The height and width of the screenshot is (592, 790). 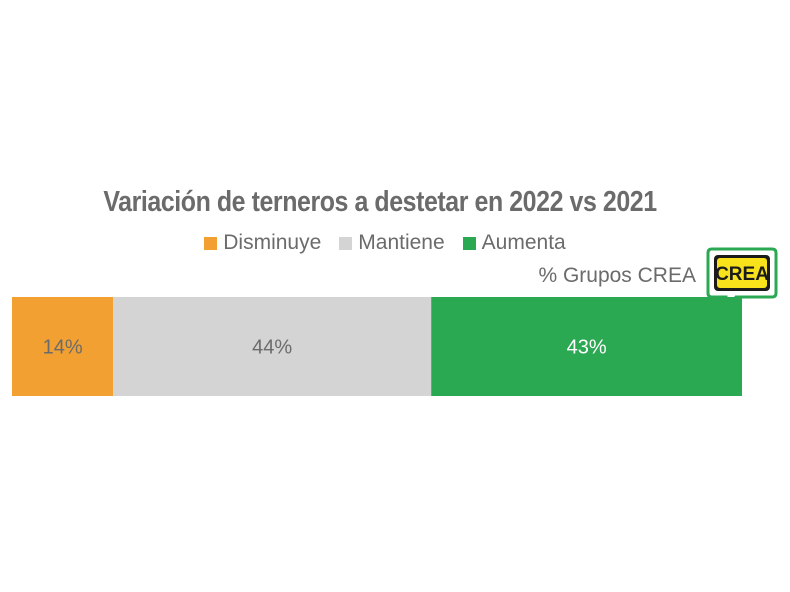 What do you see at coordinates (211, 243) in the screenshot?
I see `legend-swatch-disminuye` at bounding box center [211, 243].